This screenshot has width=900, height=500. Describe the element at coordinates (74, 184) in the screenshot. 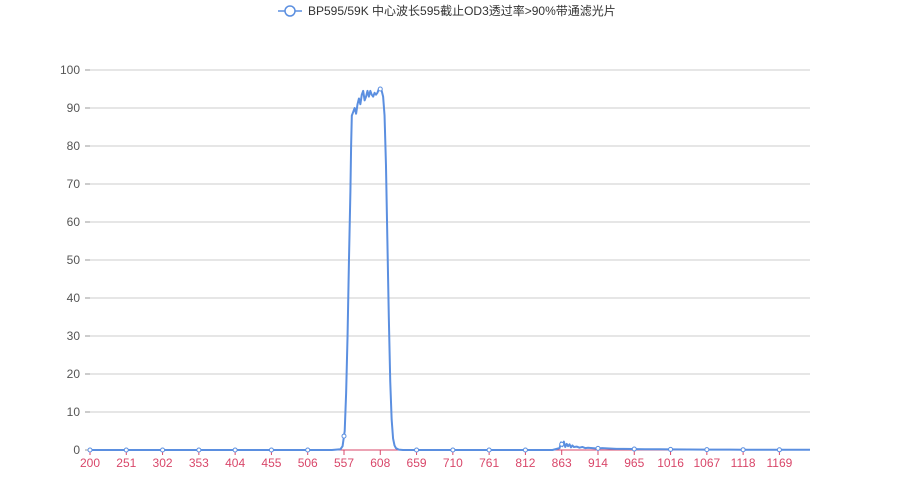

I see `y-tick-label: 70` at that location.